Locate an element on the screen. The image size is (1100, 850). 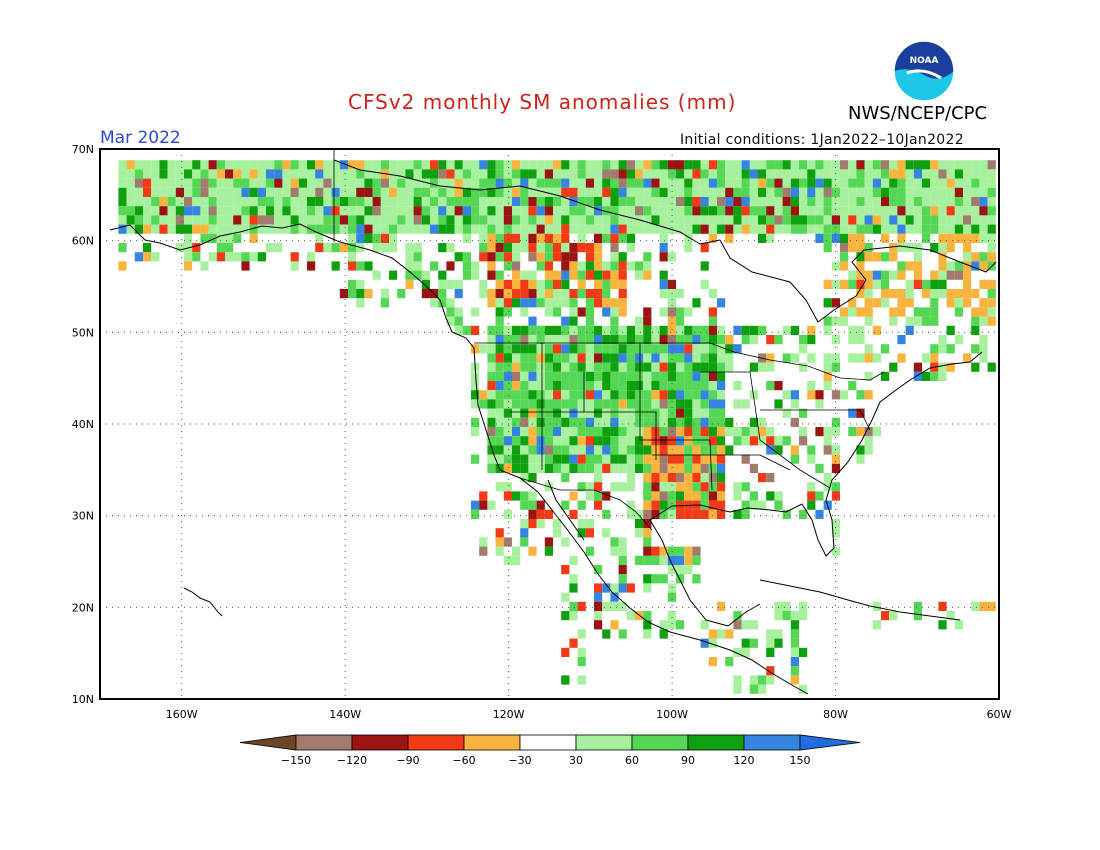
legend-swatch is located at coordinates (716, 742).